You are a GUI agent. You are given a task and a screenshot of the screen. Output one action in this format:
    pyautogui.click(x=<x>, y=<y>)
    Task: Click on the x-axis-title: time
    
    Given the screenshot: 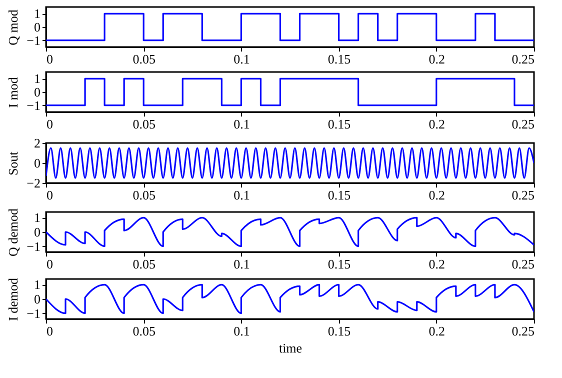 What is the action you would take?
    pyautogui.click(x=290, y=348)
    